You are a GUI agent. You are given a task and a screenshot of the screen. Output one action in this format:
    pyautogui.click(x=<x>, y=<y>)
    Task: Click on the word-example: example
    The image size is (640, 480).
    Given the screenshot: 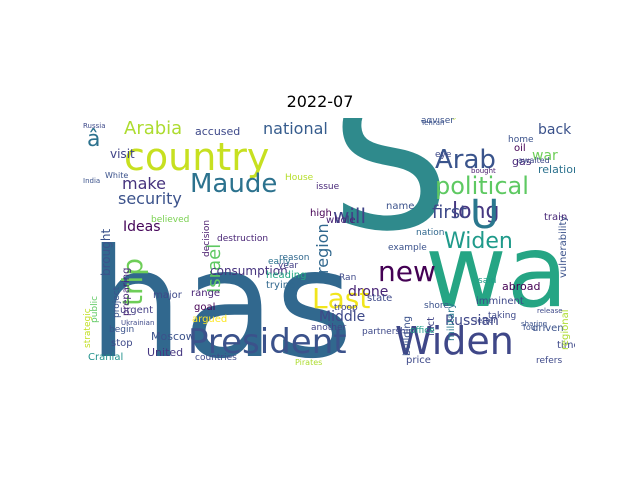 What is the action you would take?
    pyautogui.click(x=407, y=248)
    